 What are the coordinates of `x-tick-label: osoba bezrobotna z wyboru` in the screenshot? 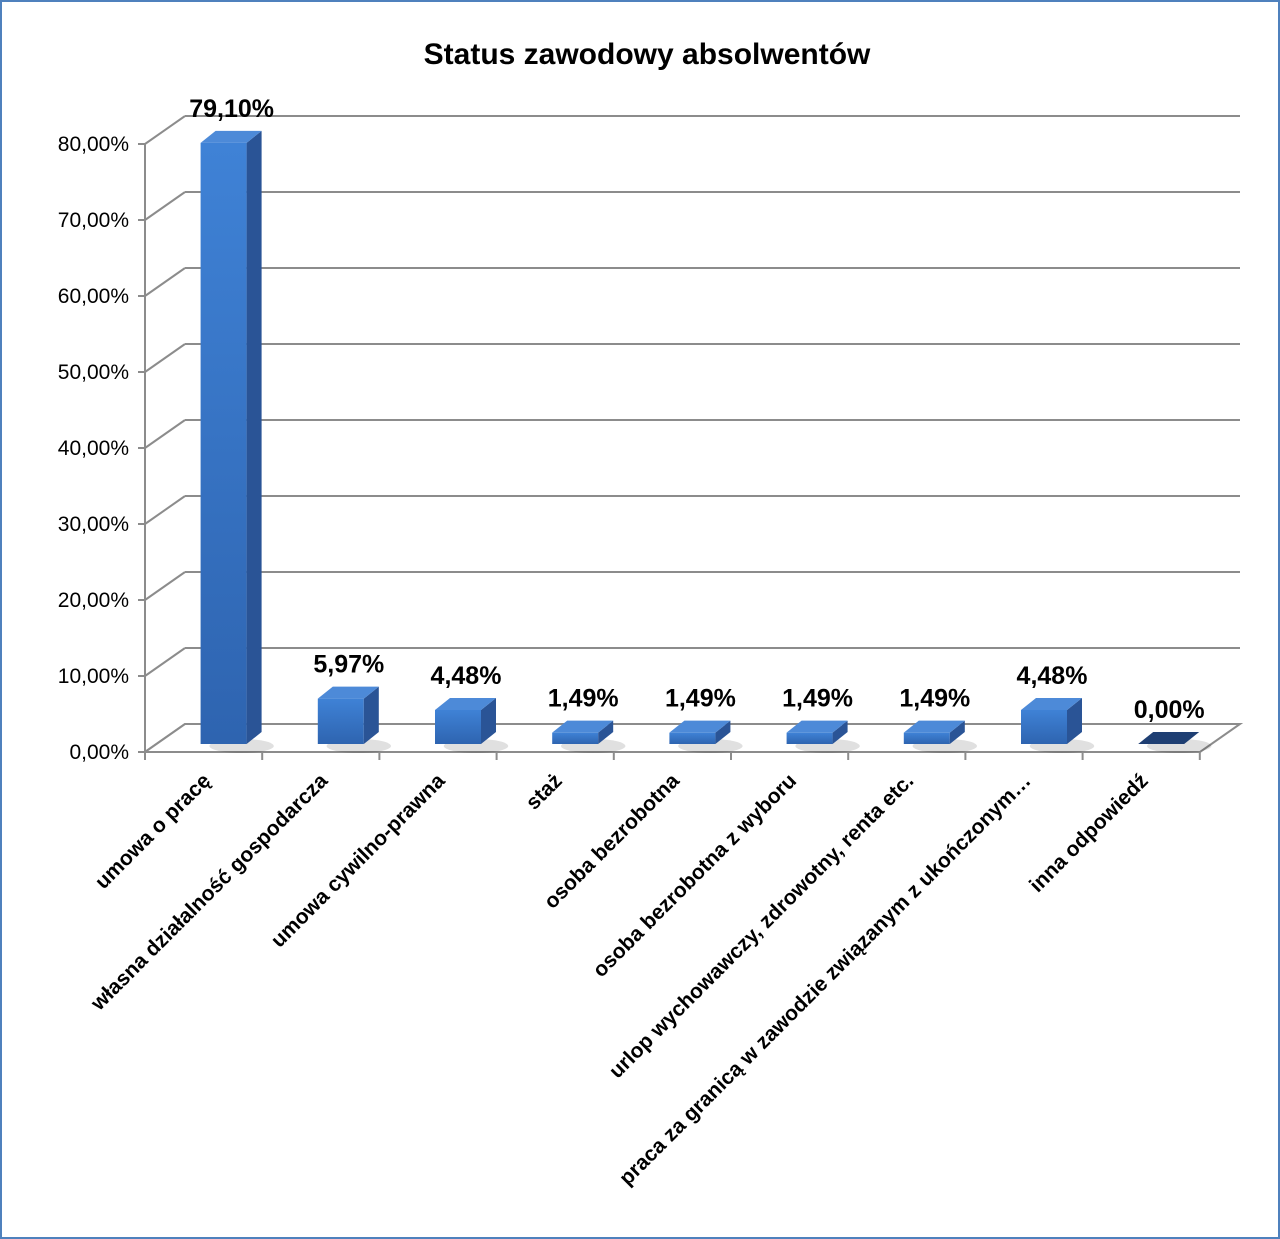 It's located at (695, 875).